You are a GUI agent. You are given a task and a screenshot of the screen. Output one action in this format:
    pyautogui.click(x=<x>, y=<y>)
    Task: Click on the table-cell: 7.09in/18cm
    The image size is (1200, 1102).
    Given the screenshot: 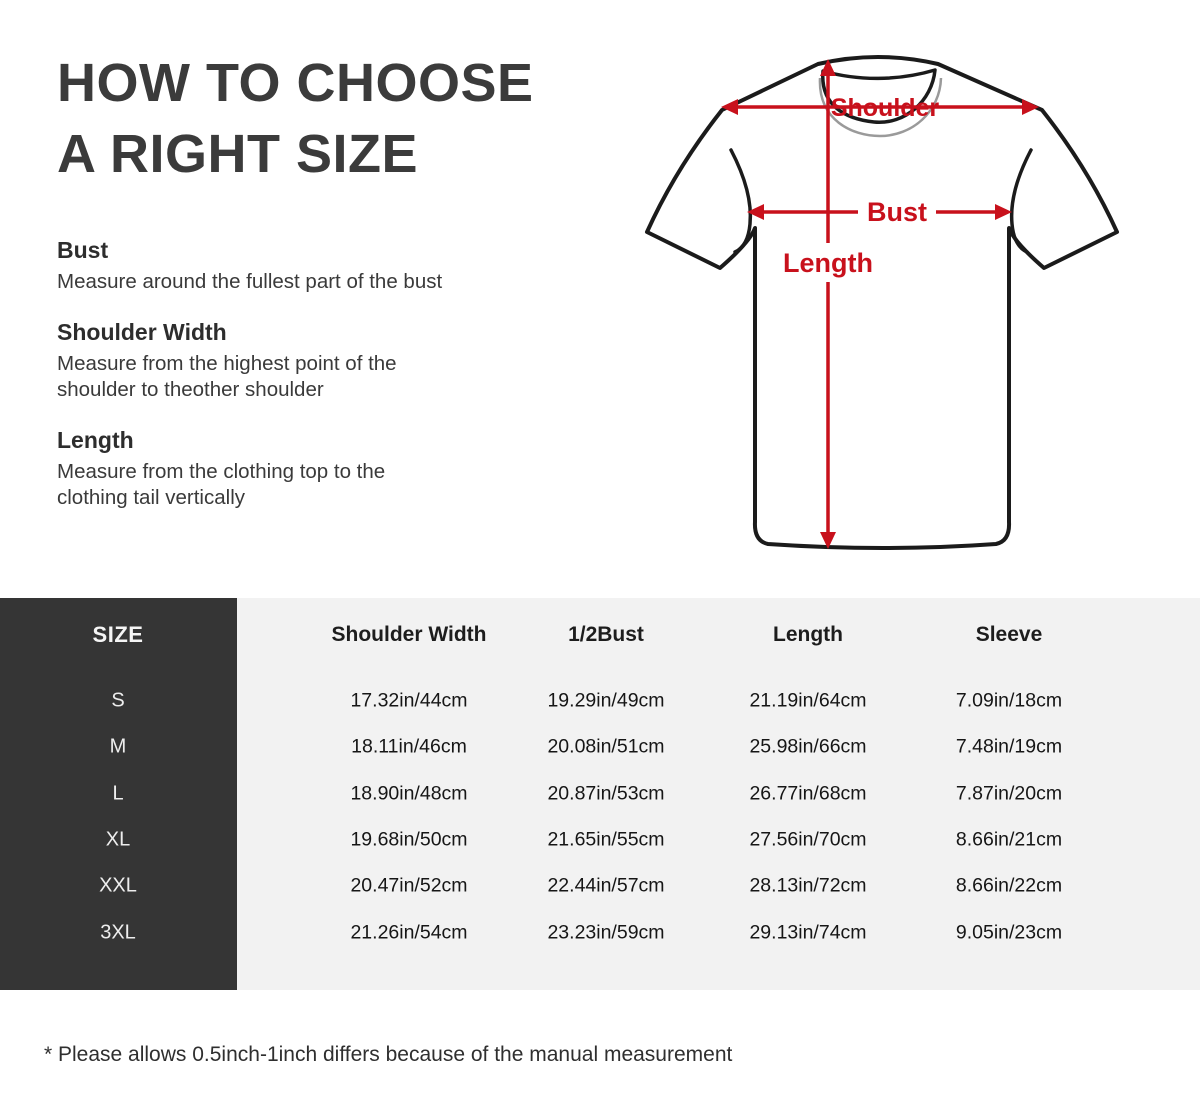 What is the action you would take?
    pyautogui.click(x=1009, y=700)
    